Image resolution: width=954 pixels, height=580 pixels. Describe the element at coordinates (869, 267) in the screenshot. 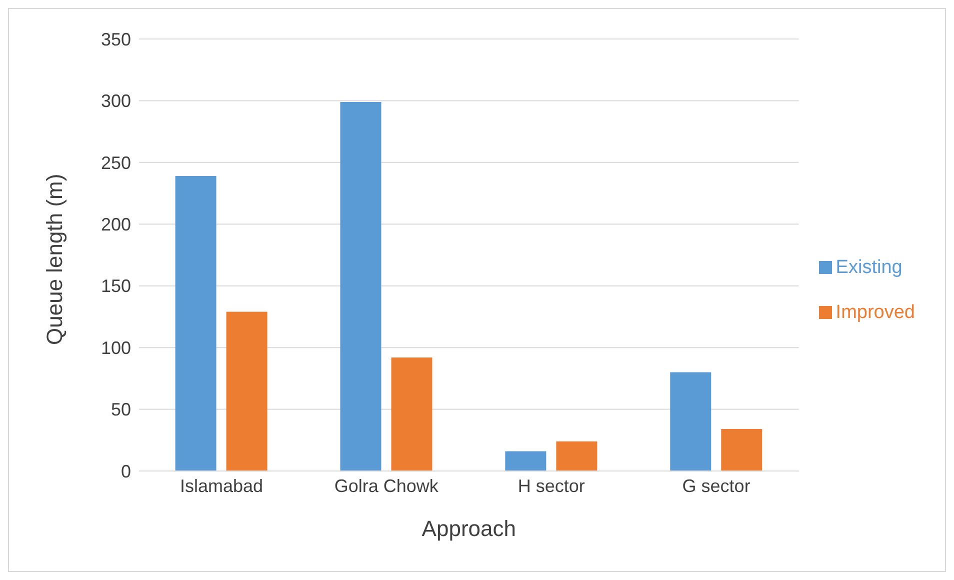

I see `legend-label: Existing` at that location.